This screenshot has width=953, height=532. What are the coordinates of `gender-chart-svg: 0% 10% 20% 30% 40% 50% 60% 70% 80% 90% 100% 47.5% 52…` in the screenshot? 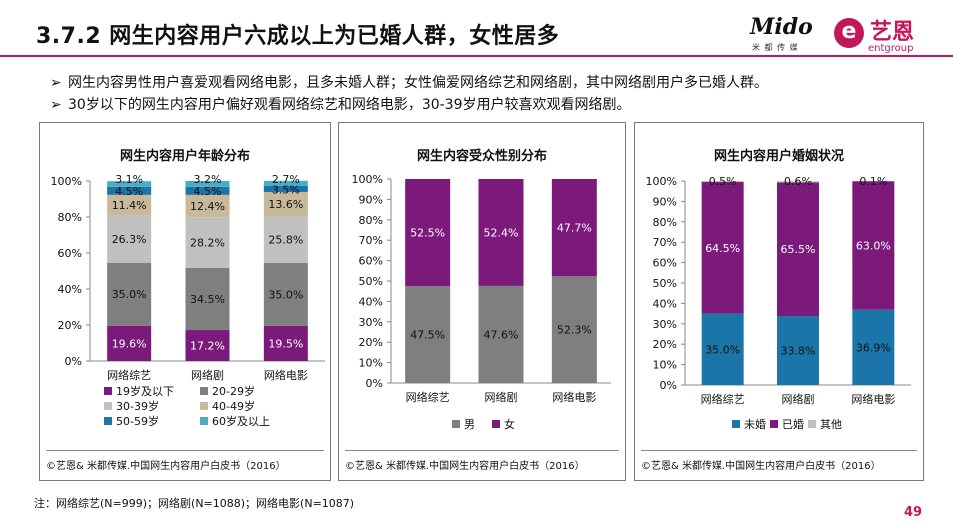 It's located at (481, 302).